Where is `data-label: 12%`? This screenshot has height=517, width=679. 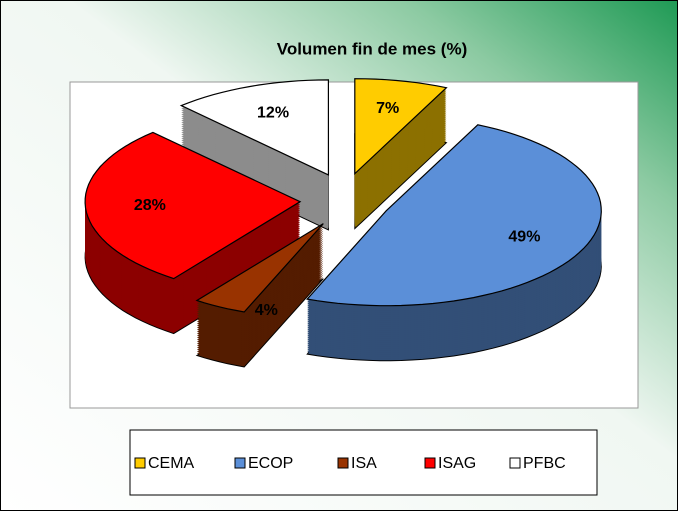 data-label: 12% is located at coordinates (273, 112).